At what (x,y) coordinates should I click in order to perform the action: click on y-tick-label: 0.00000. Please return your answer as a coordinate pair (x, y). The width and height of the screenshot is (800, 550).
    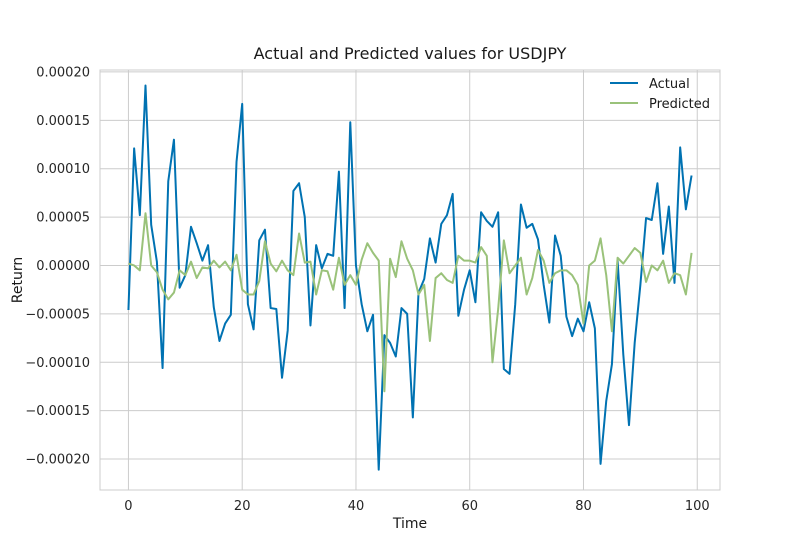
    Looking at the image, I should click on (63, 266).